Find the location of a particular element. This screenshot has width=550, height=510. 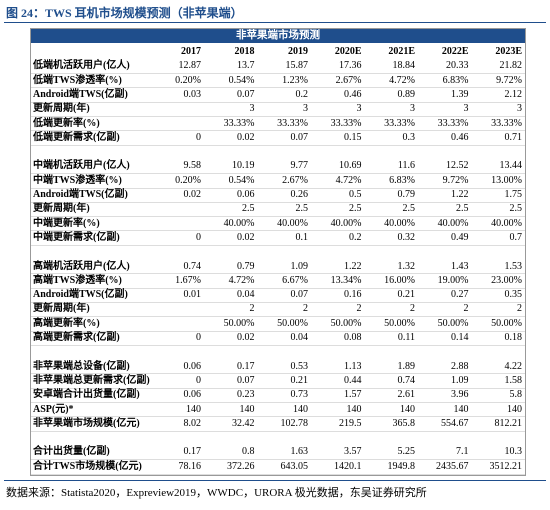

cell-value: 0.17 is located at coordinates (246, 366).